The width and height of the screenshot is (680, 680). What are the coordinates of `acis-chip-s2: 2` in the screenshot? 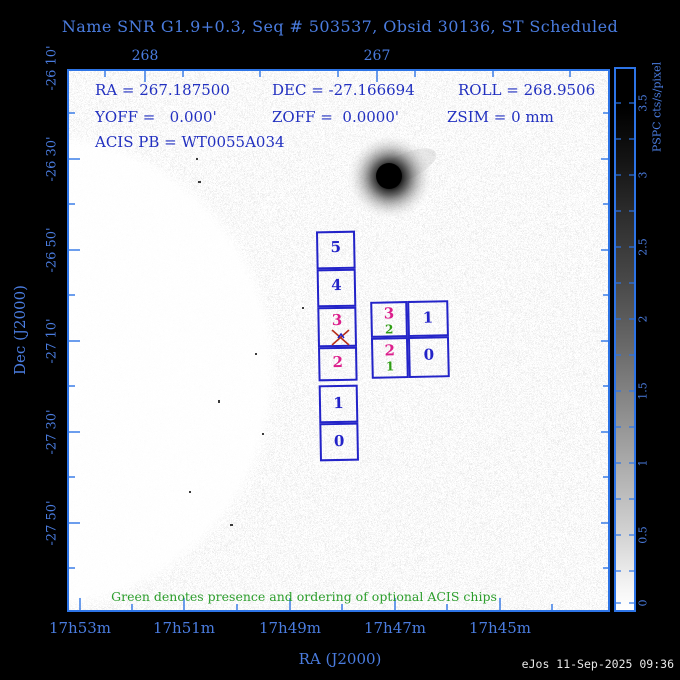 It's located at (338, 364).